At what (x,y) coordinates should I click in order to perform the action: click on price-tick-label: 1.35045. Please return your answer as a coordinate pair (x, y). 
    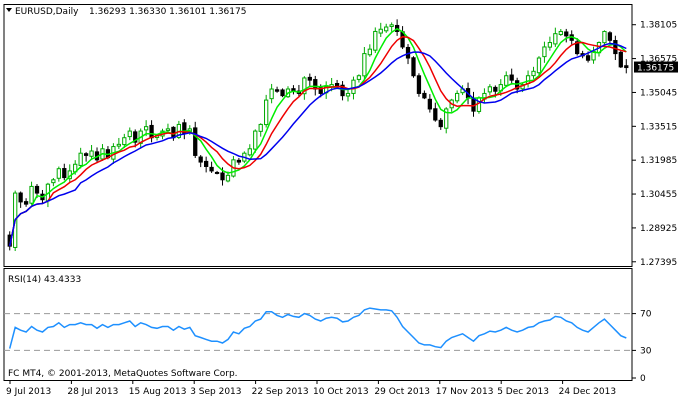
    Looking at the image, I should click on (658, 93).